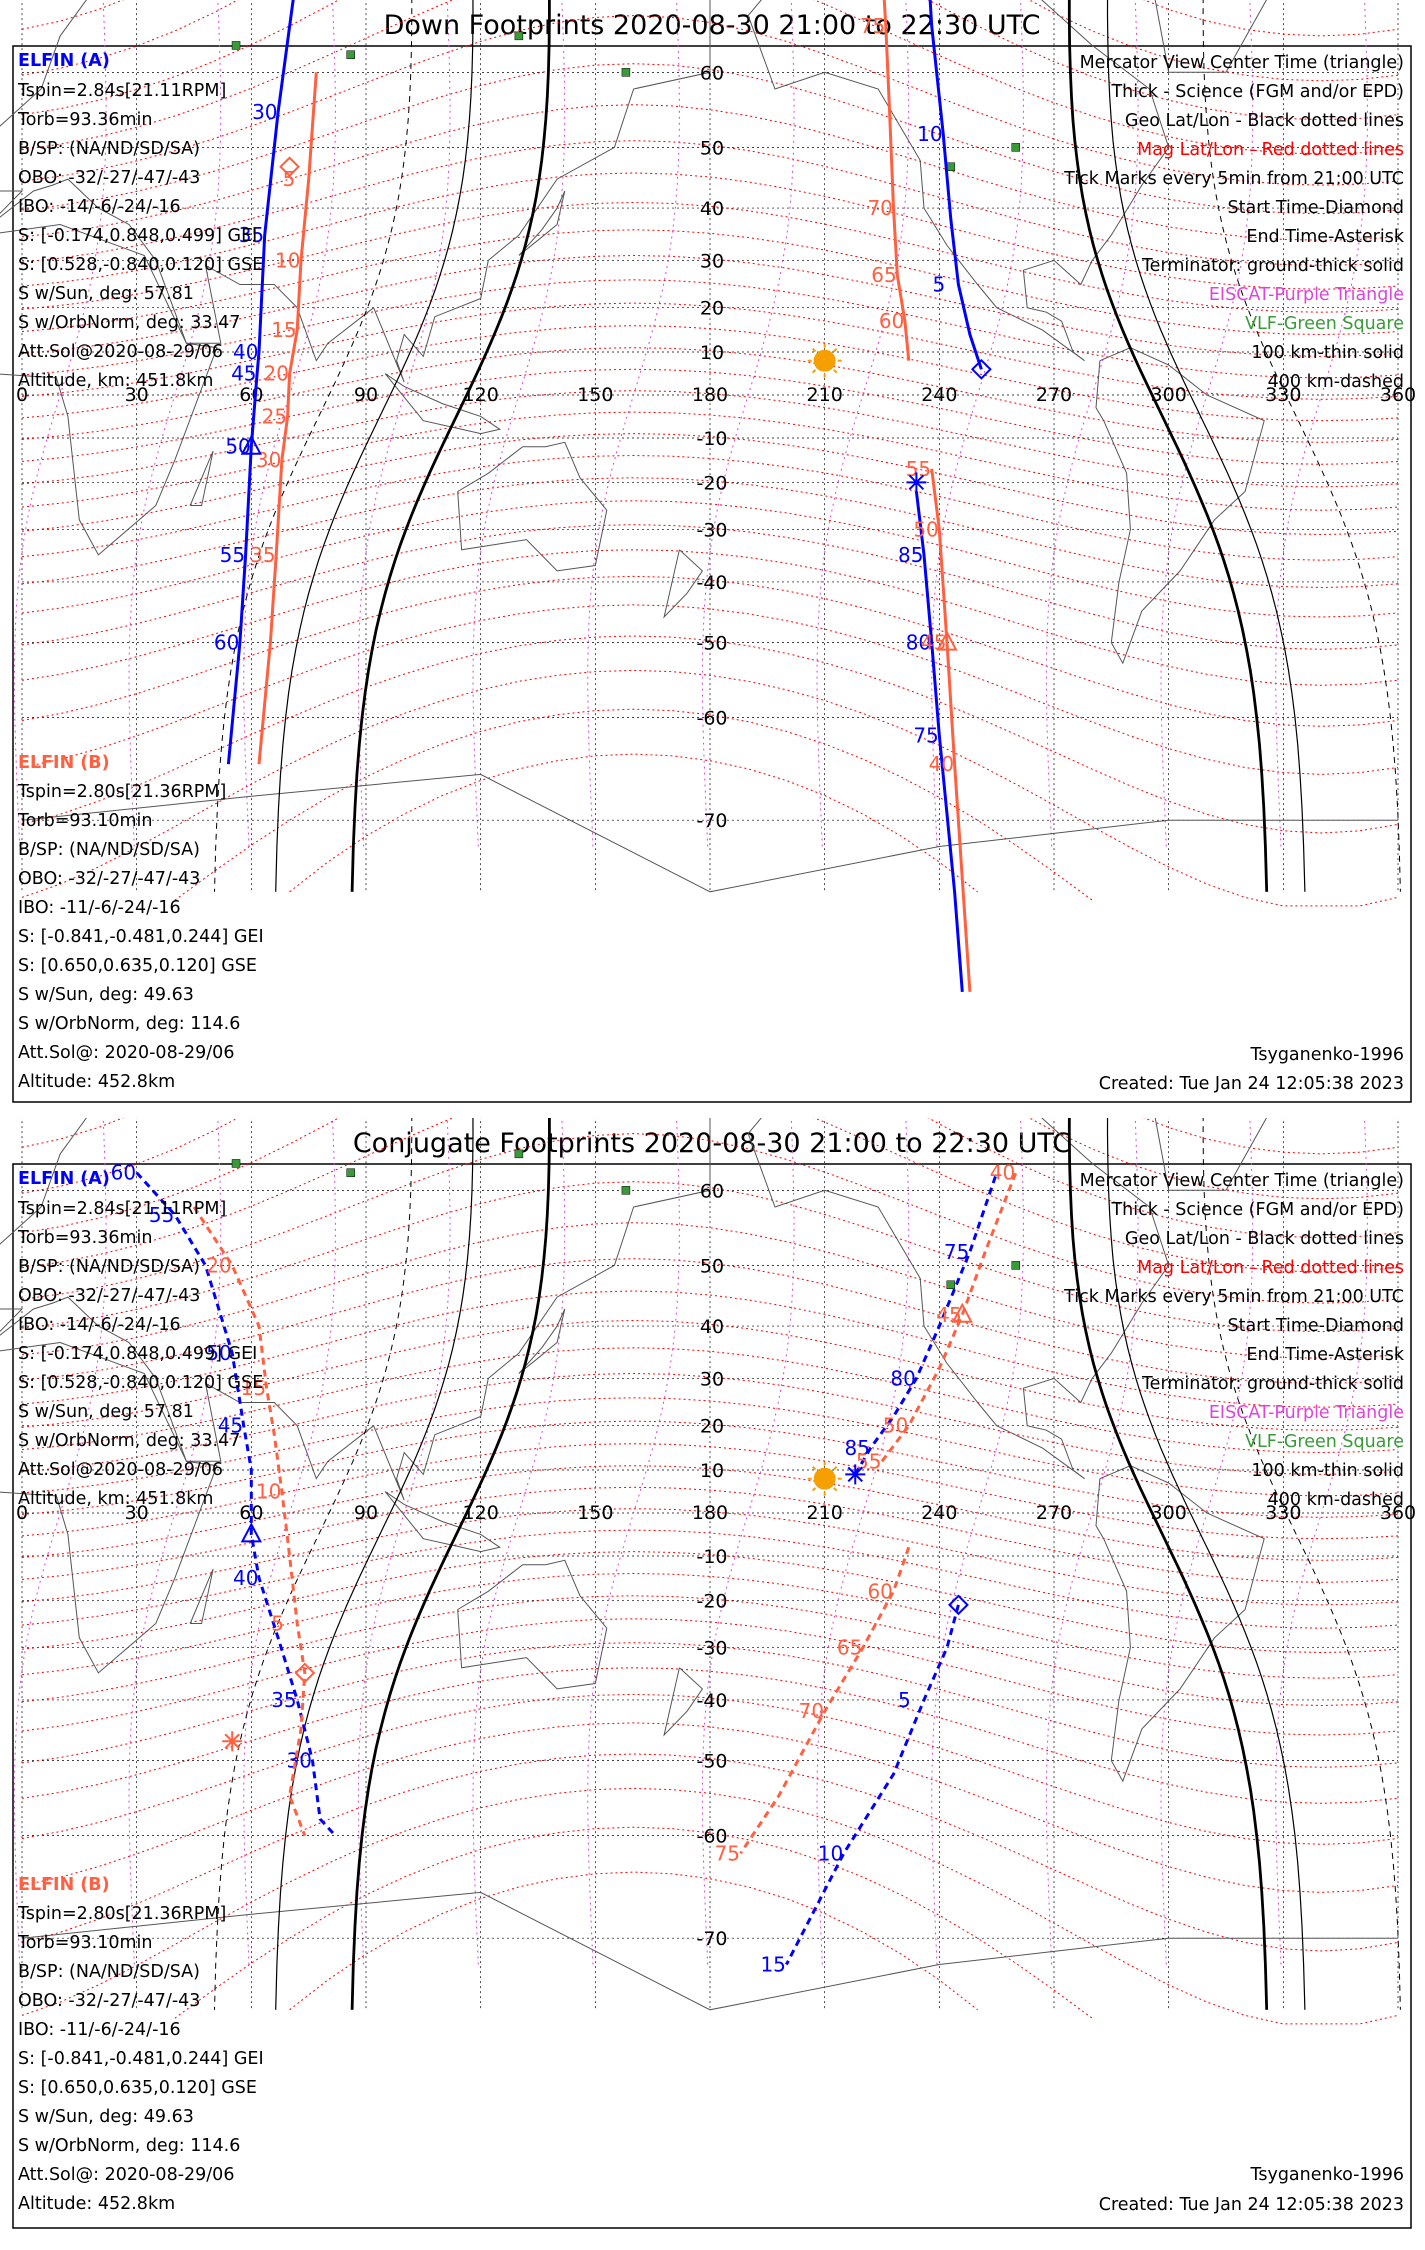 The width and height of the screenshot is (1425, 2250). Describe the element at coordinates (1251, 2205) in the screenshot. I see `created-label: Created: Tue Jan 24 12:05:38 2023` at that location.